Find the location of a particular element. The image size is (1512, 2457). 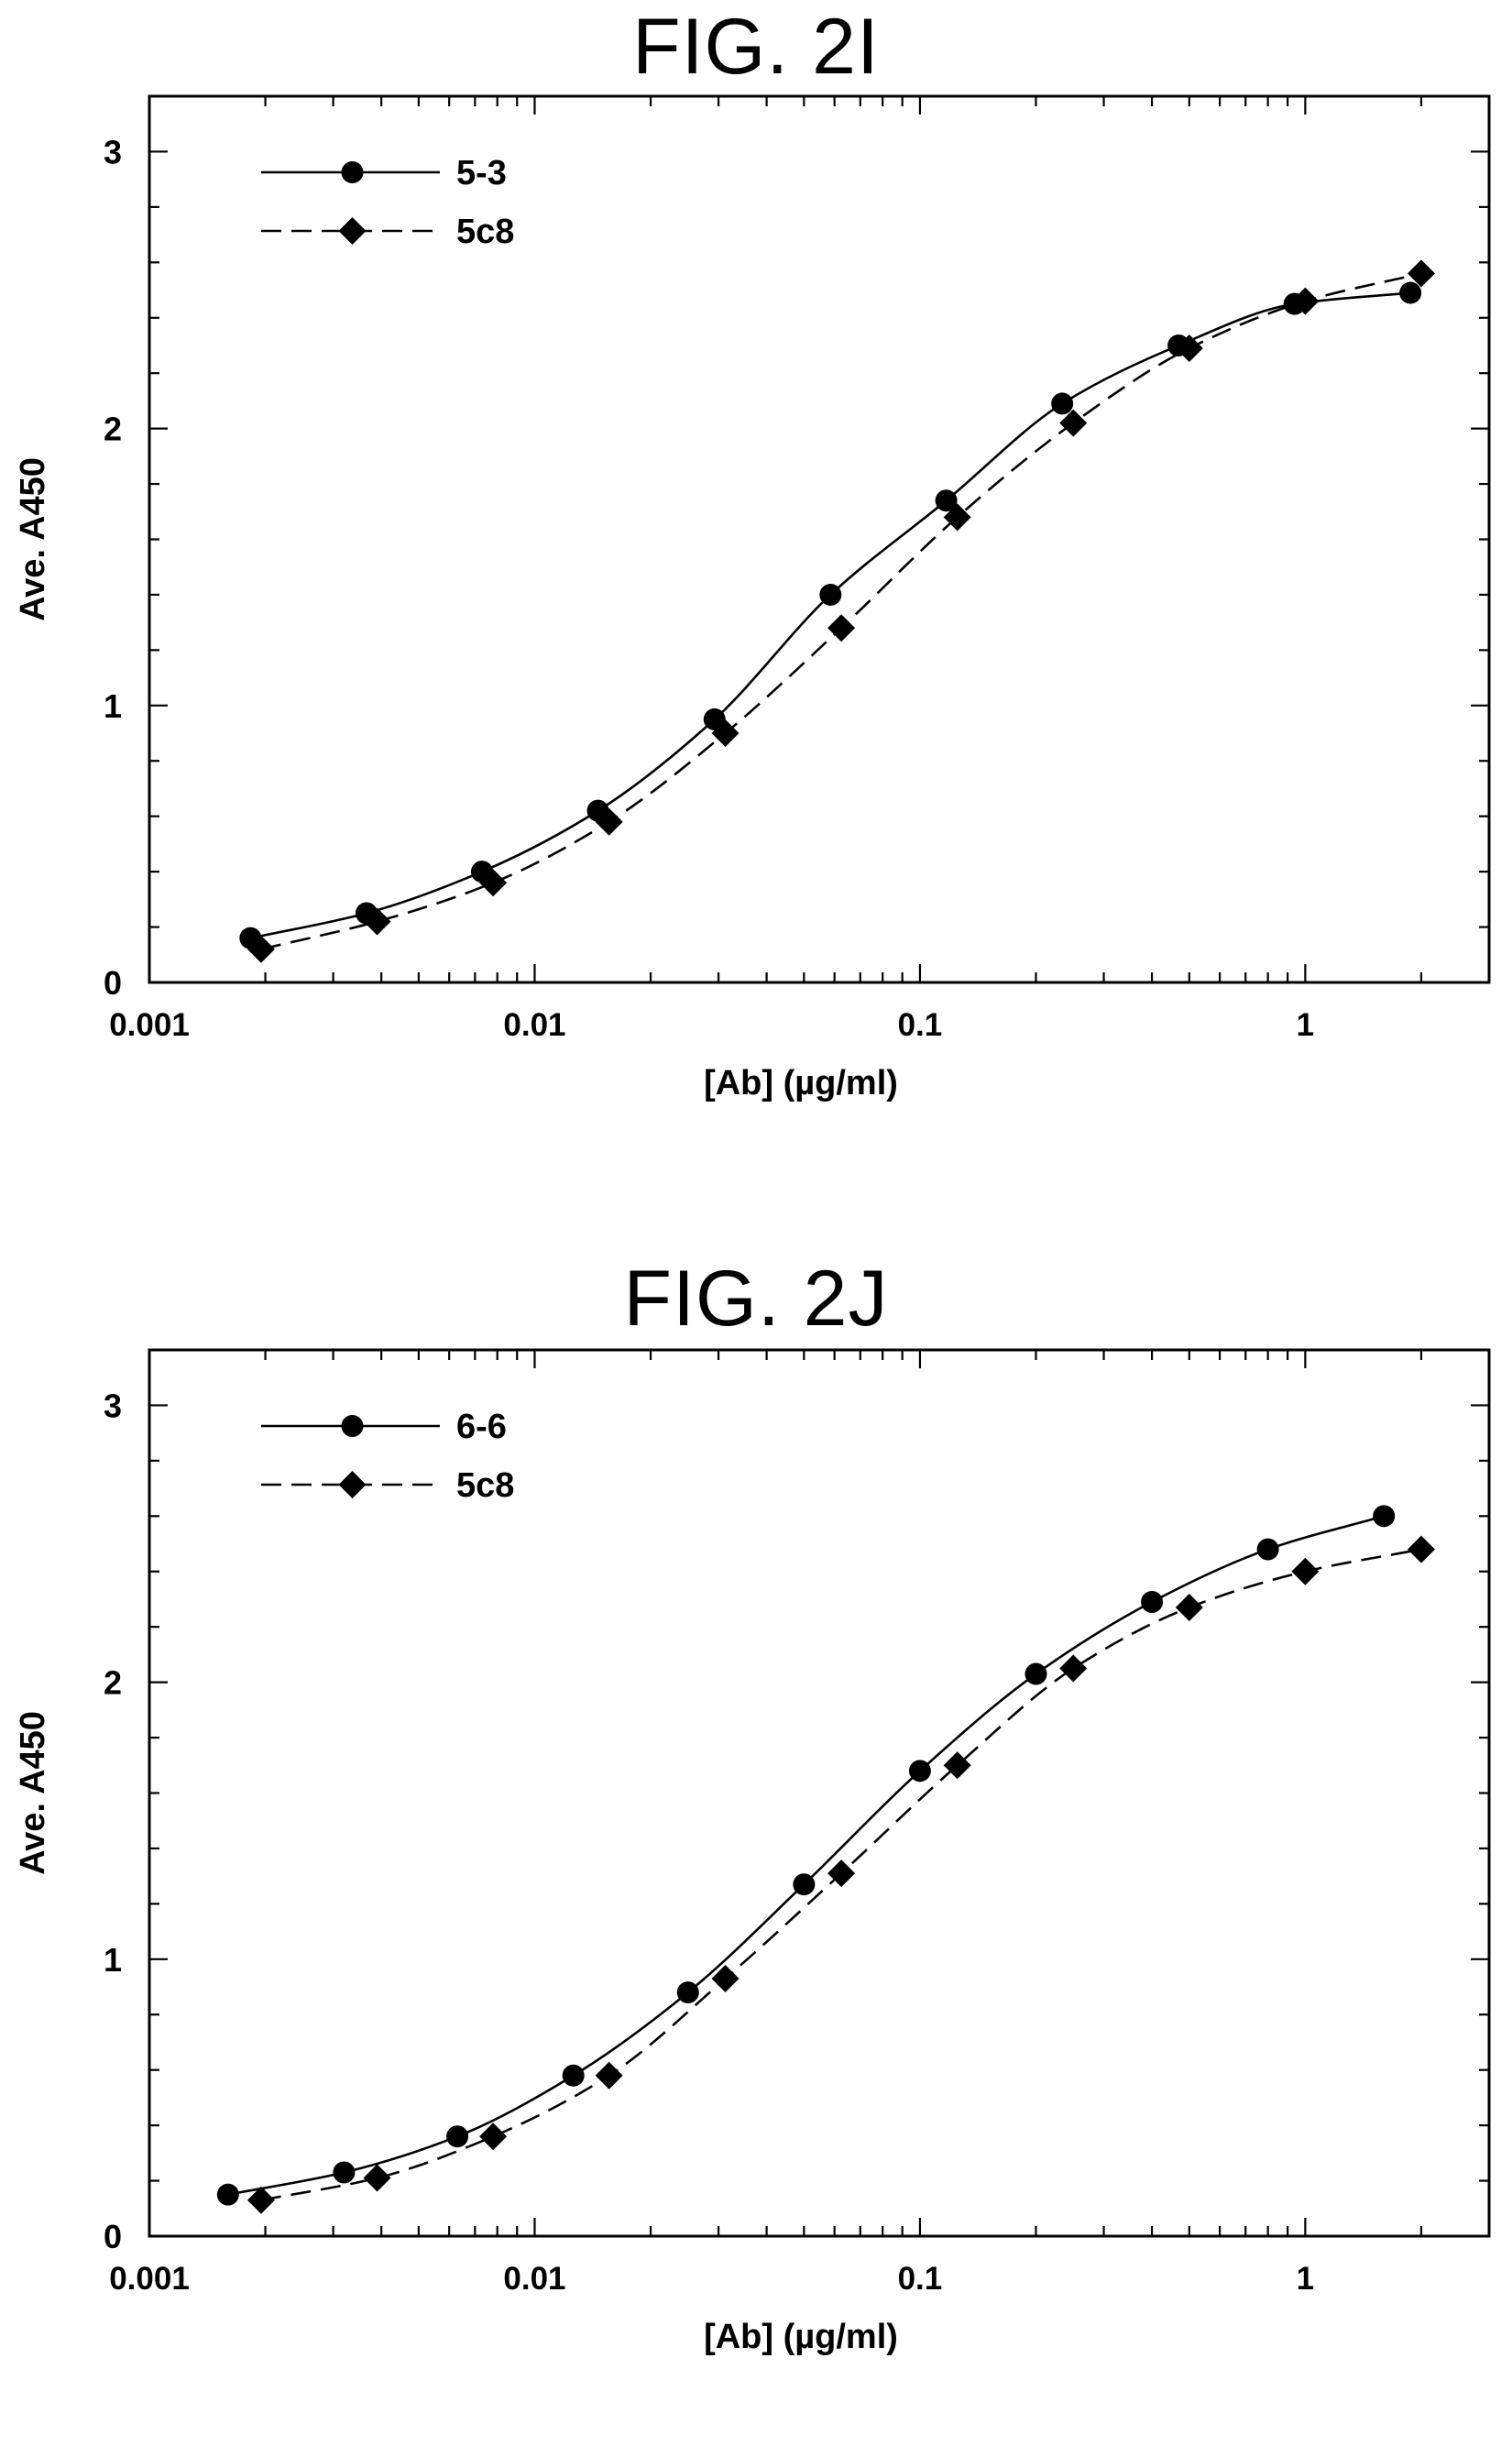

legend-label: 5-3 is located at coordinates (481, 173).